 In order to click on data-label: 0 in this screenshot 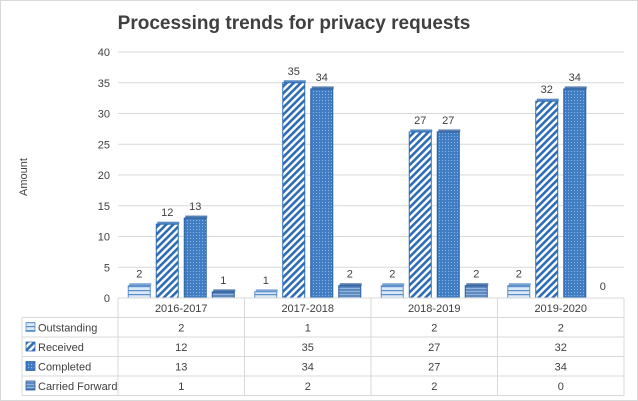, I will do `click(603, 287)`.